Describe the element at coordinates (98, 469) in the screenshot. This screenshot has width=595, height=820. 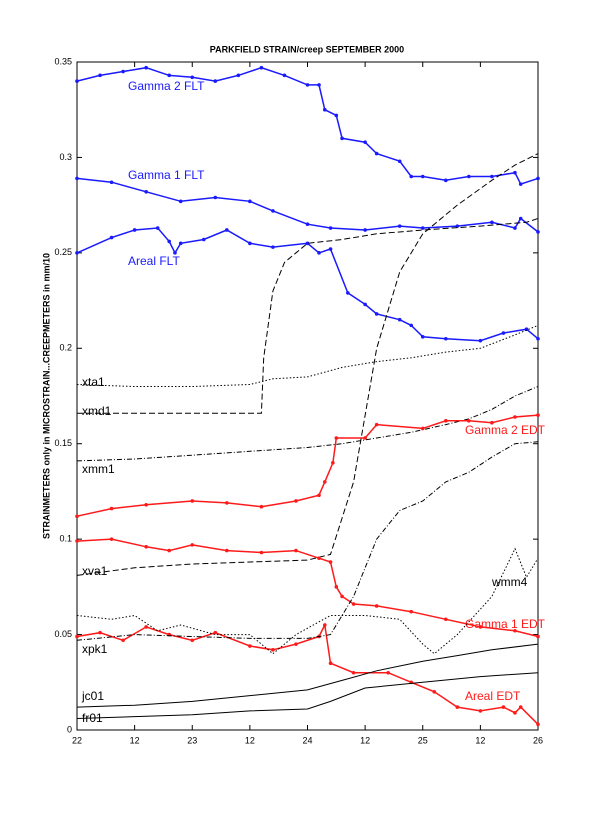
I see `series-label: xmm1` at that location.